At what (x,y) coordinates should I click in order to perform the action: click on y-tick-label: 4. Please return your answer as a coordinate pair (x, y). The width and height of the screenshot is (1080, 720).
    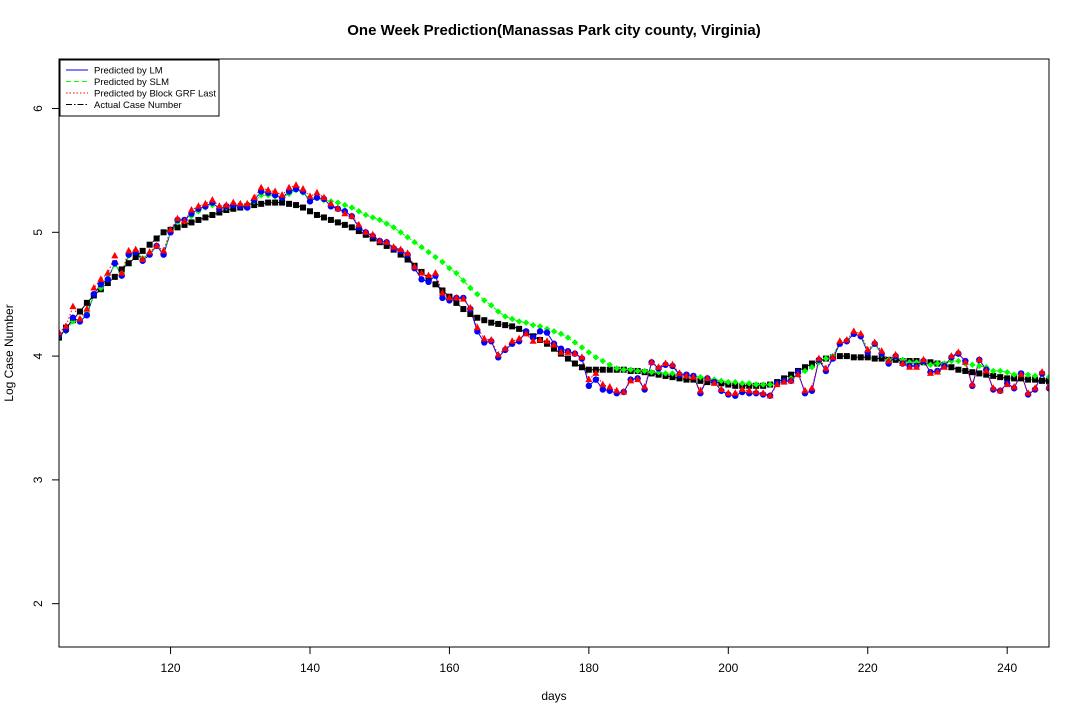
    Looking at the image, I should click on (38, 355).